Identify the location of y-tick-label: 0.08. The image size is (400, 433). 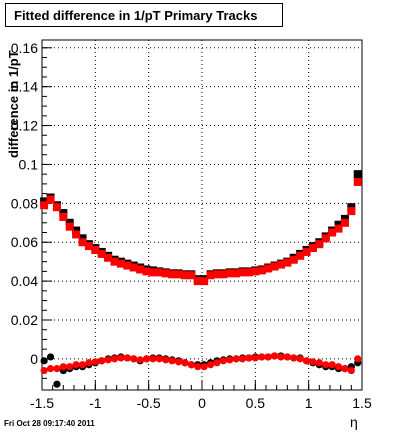
(24, 203).